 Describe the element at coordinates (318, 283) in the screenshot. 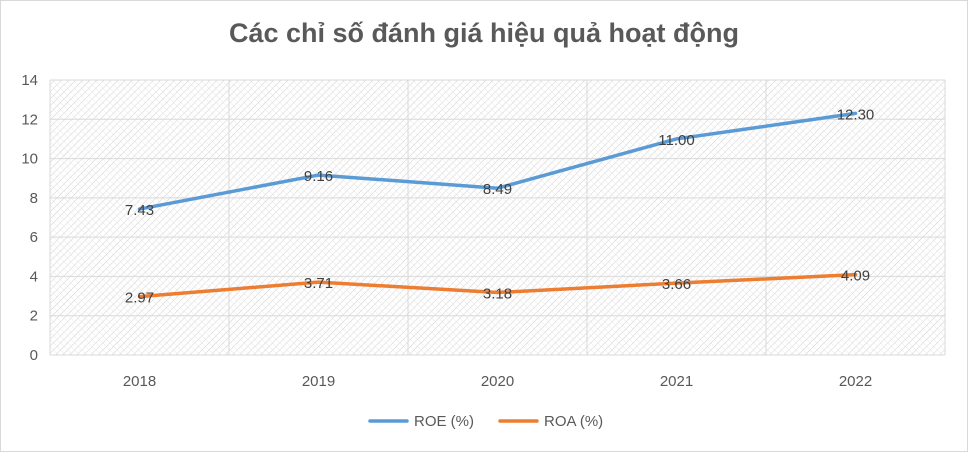

I see `data-label: 3.71` at that location.